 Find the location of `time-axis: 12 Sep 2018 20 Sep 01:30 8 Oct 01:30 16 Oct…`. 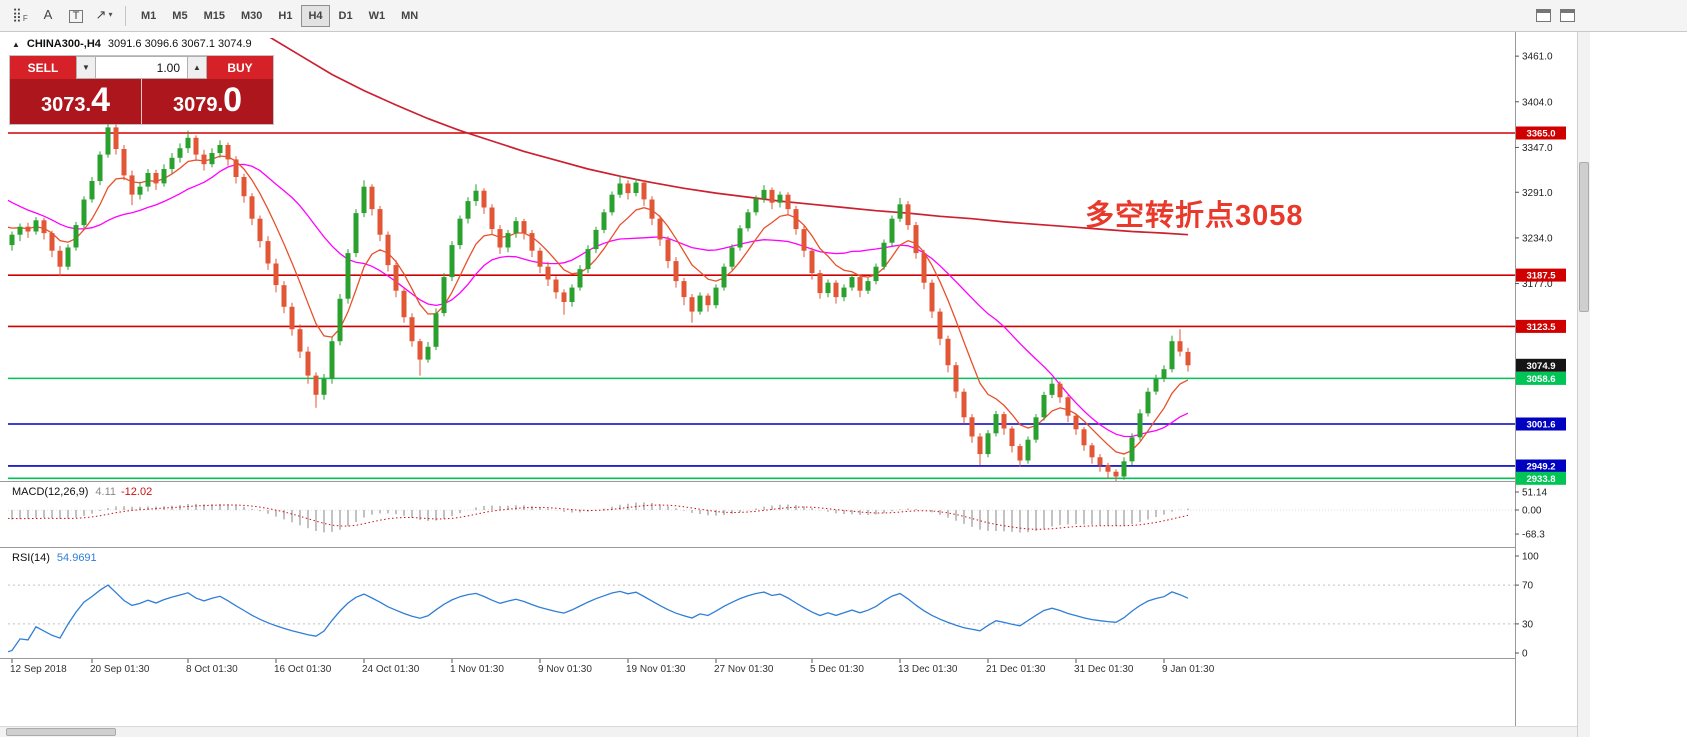

time-axis: 12 Sep 2018 20 Sep 01:30 8 Oct 01:30 16 Oct… is located at coordinates (612, 667).